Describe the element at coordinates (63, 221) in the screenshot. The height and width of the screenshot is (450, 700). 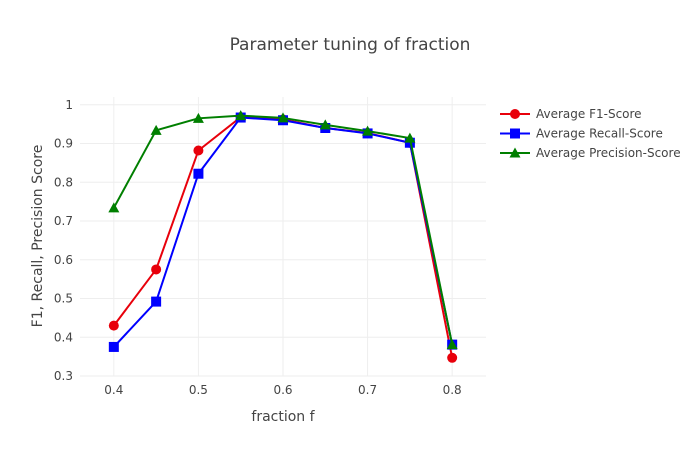
I see `y-tick-label: 0.7` at that location.